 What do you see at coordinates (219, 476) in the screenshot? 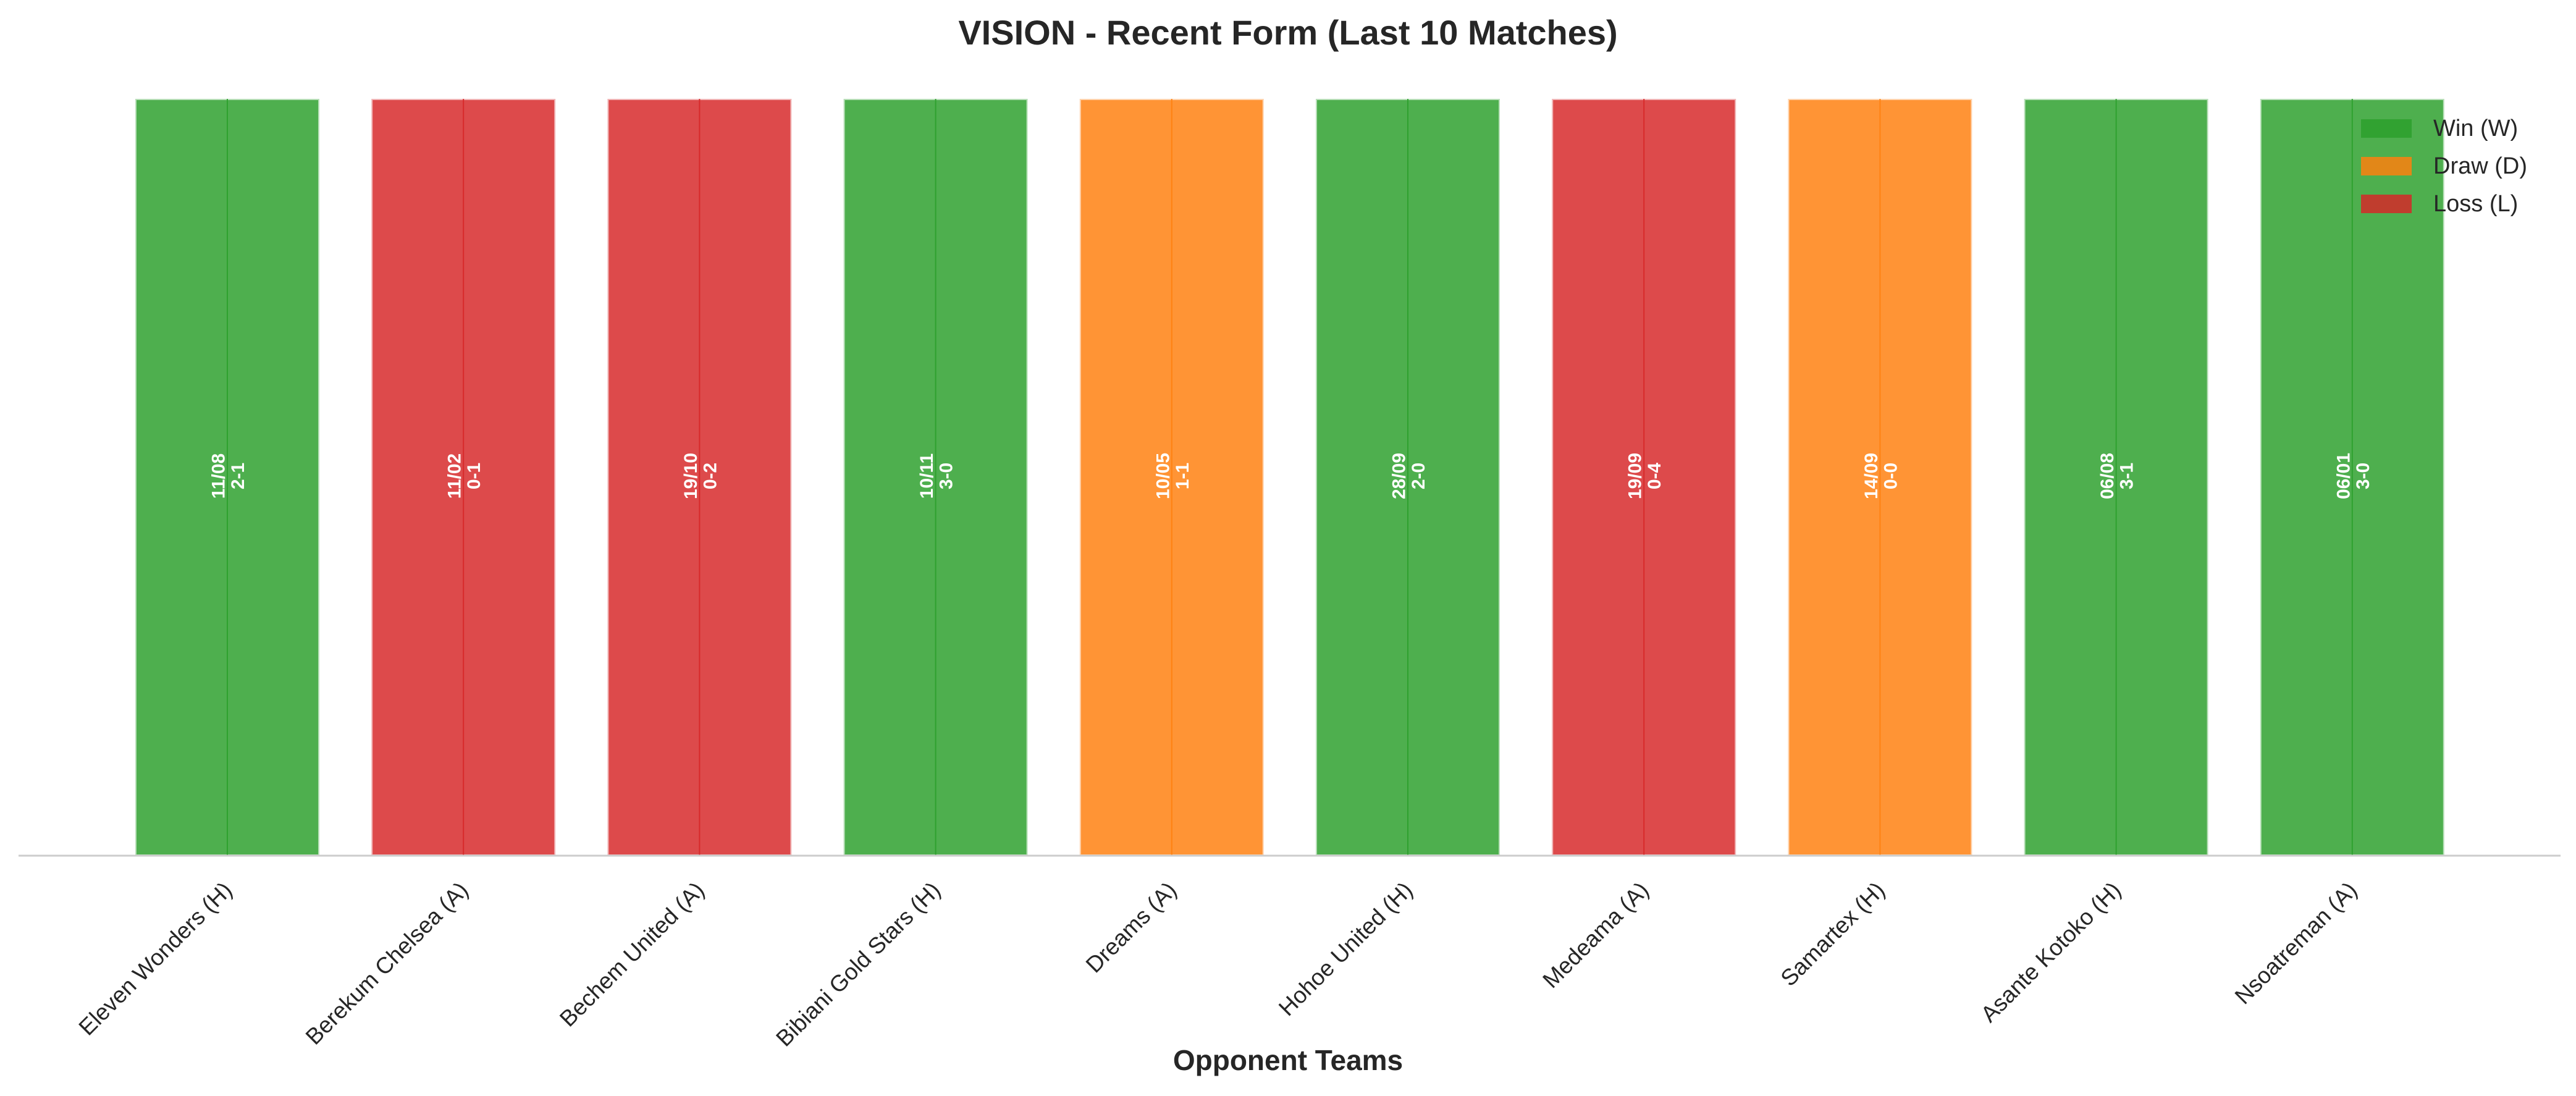
I see `bar-date-label: 11/08` at bounding box center [219, 476].